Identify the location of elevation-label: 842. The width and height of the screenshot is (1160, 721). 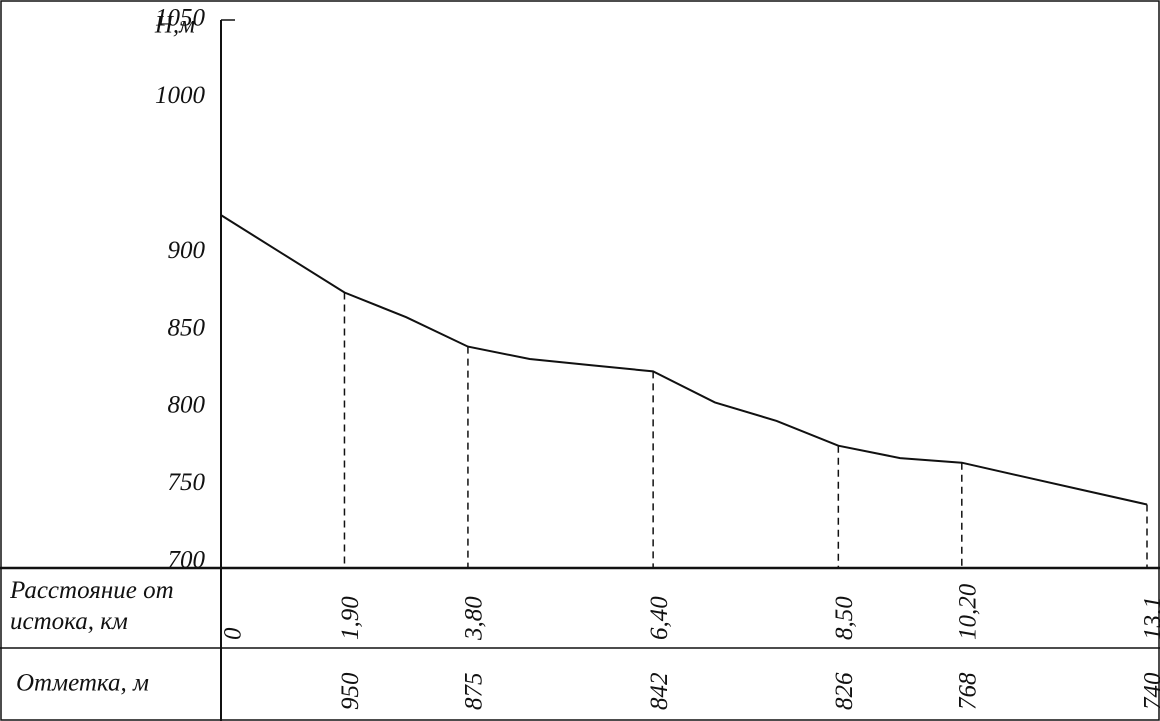
(659, 692).